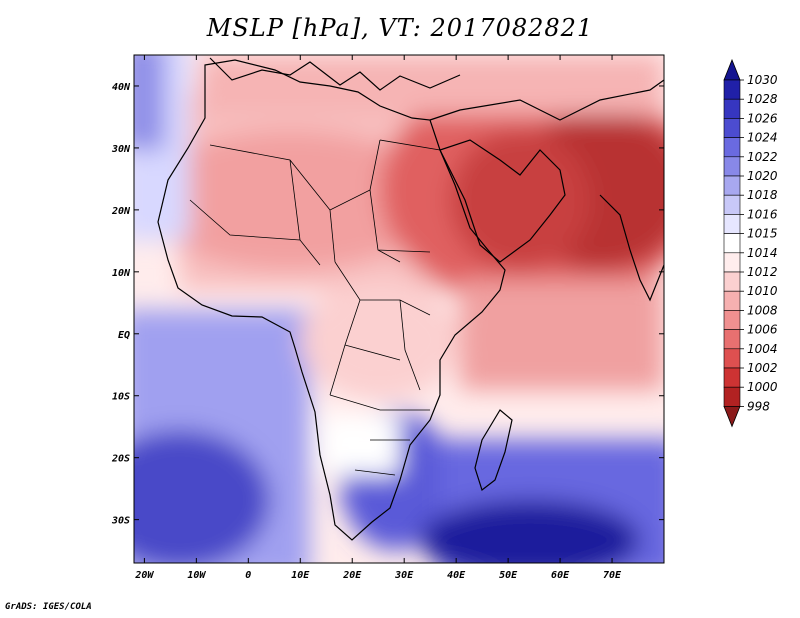 The height and width of the screenshot is (618, 800). What do you see at coordinates (762, 349) in the screenshot?
I see `colorbar-label: 1004` at bounding box center [762, 349].